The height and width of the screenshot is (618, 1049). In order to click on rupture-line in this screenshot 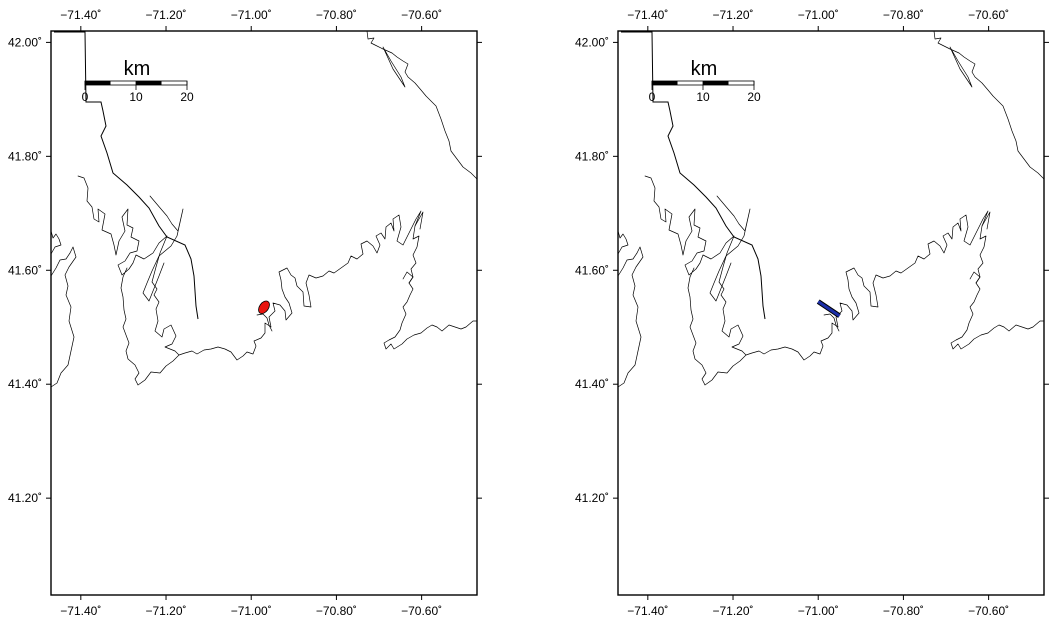, I will do `click(829, 309)`.